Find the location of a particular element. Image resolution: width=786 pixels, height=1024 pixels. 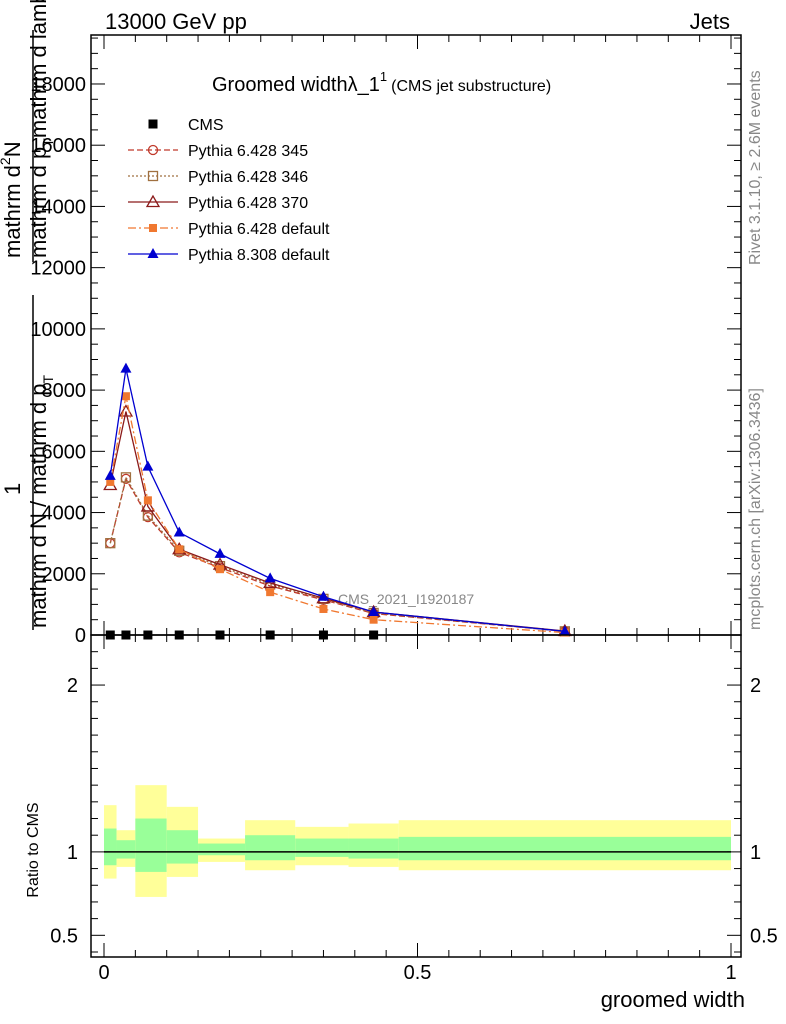

legend-item: CMS is located at coordinates (186, 125).